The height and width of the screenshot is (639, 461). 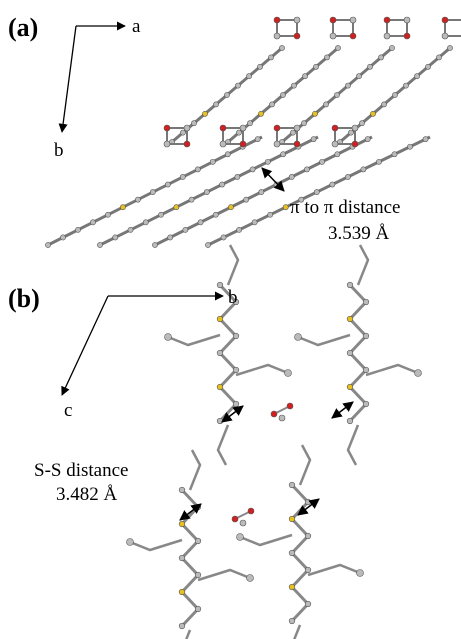 I want to click on axis-arrow, so click(x=85, y=345).